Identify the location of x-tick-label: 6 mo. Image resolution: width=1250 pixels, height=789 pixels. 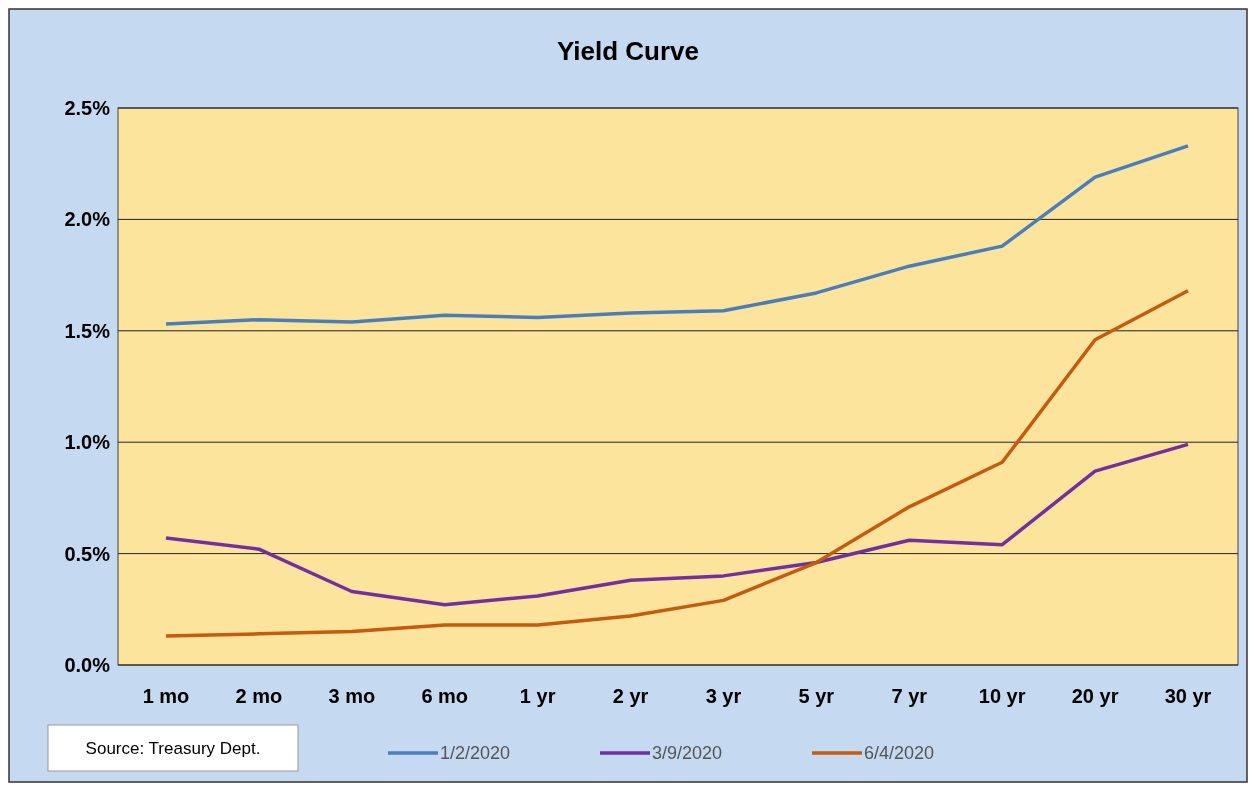
(445, 696).